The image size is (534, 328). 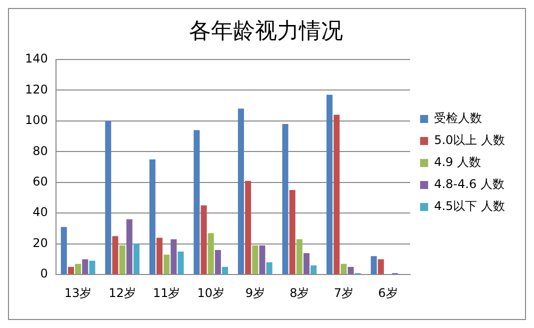 I want to click on y-tick-label: 20, so click(x=40, y=243).